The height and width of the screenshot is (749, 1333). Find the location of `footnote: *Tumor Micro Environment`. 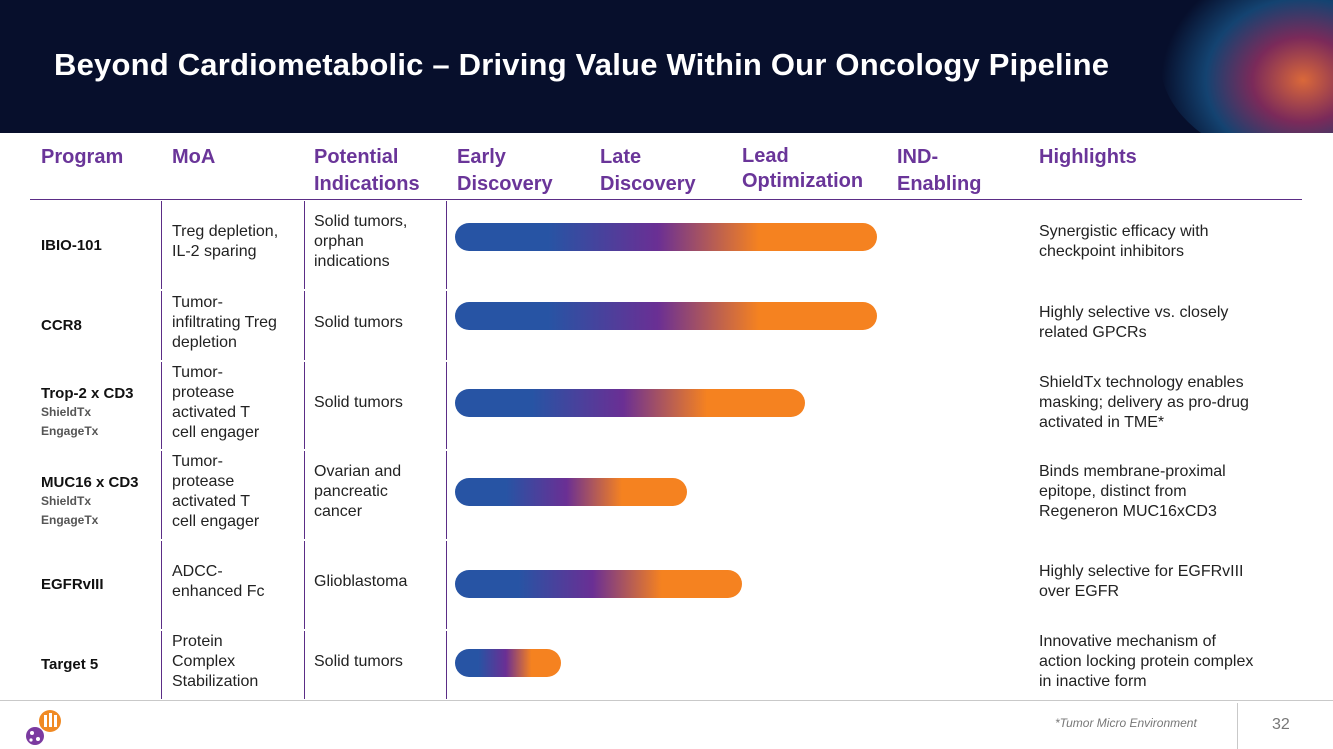

footnote: *Tumor Micro Environment is located at coordinates (1126, 723).